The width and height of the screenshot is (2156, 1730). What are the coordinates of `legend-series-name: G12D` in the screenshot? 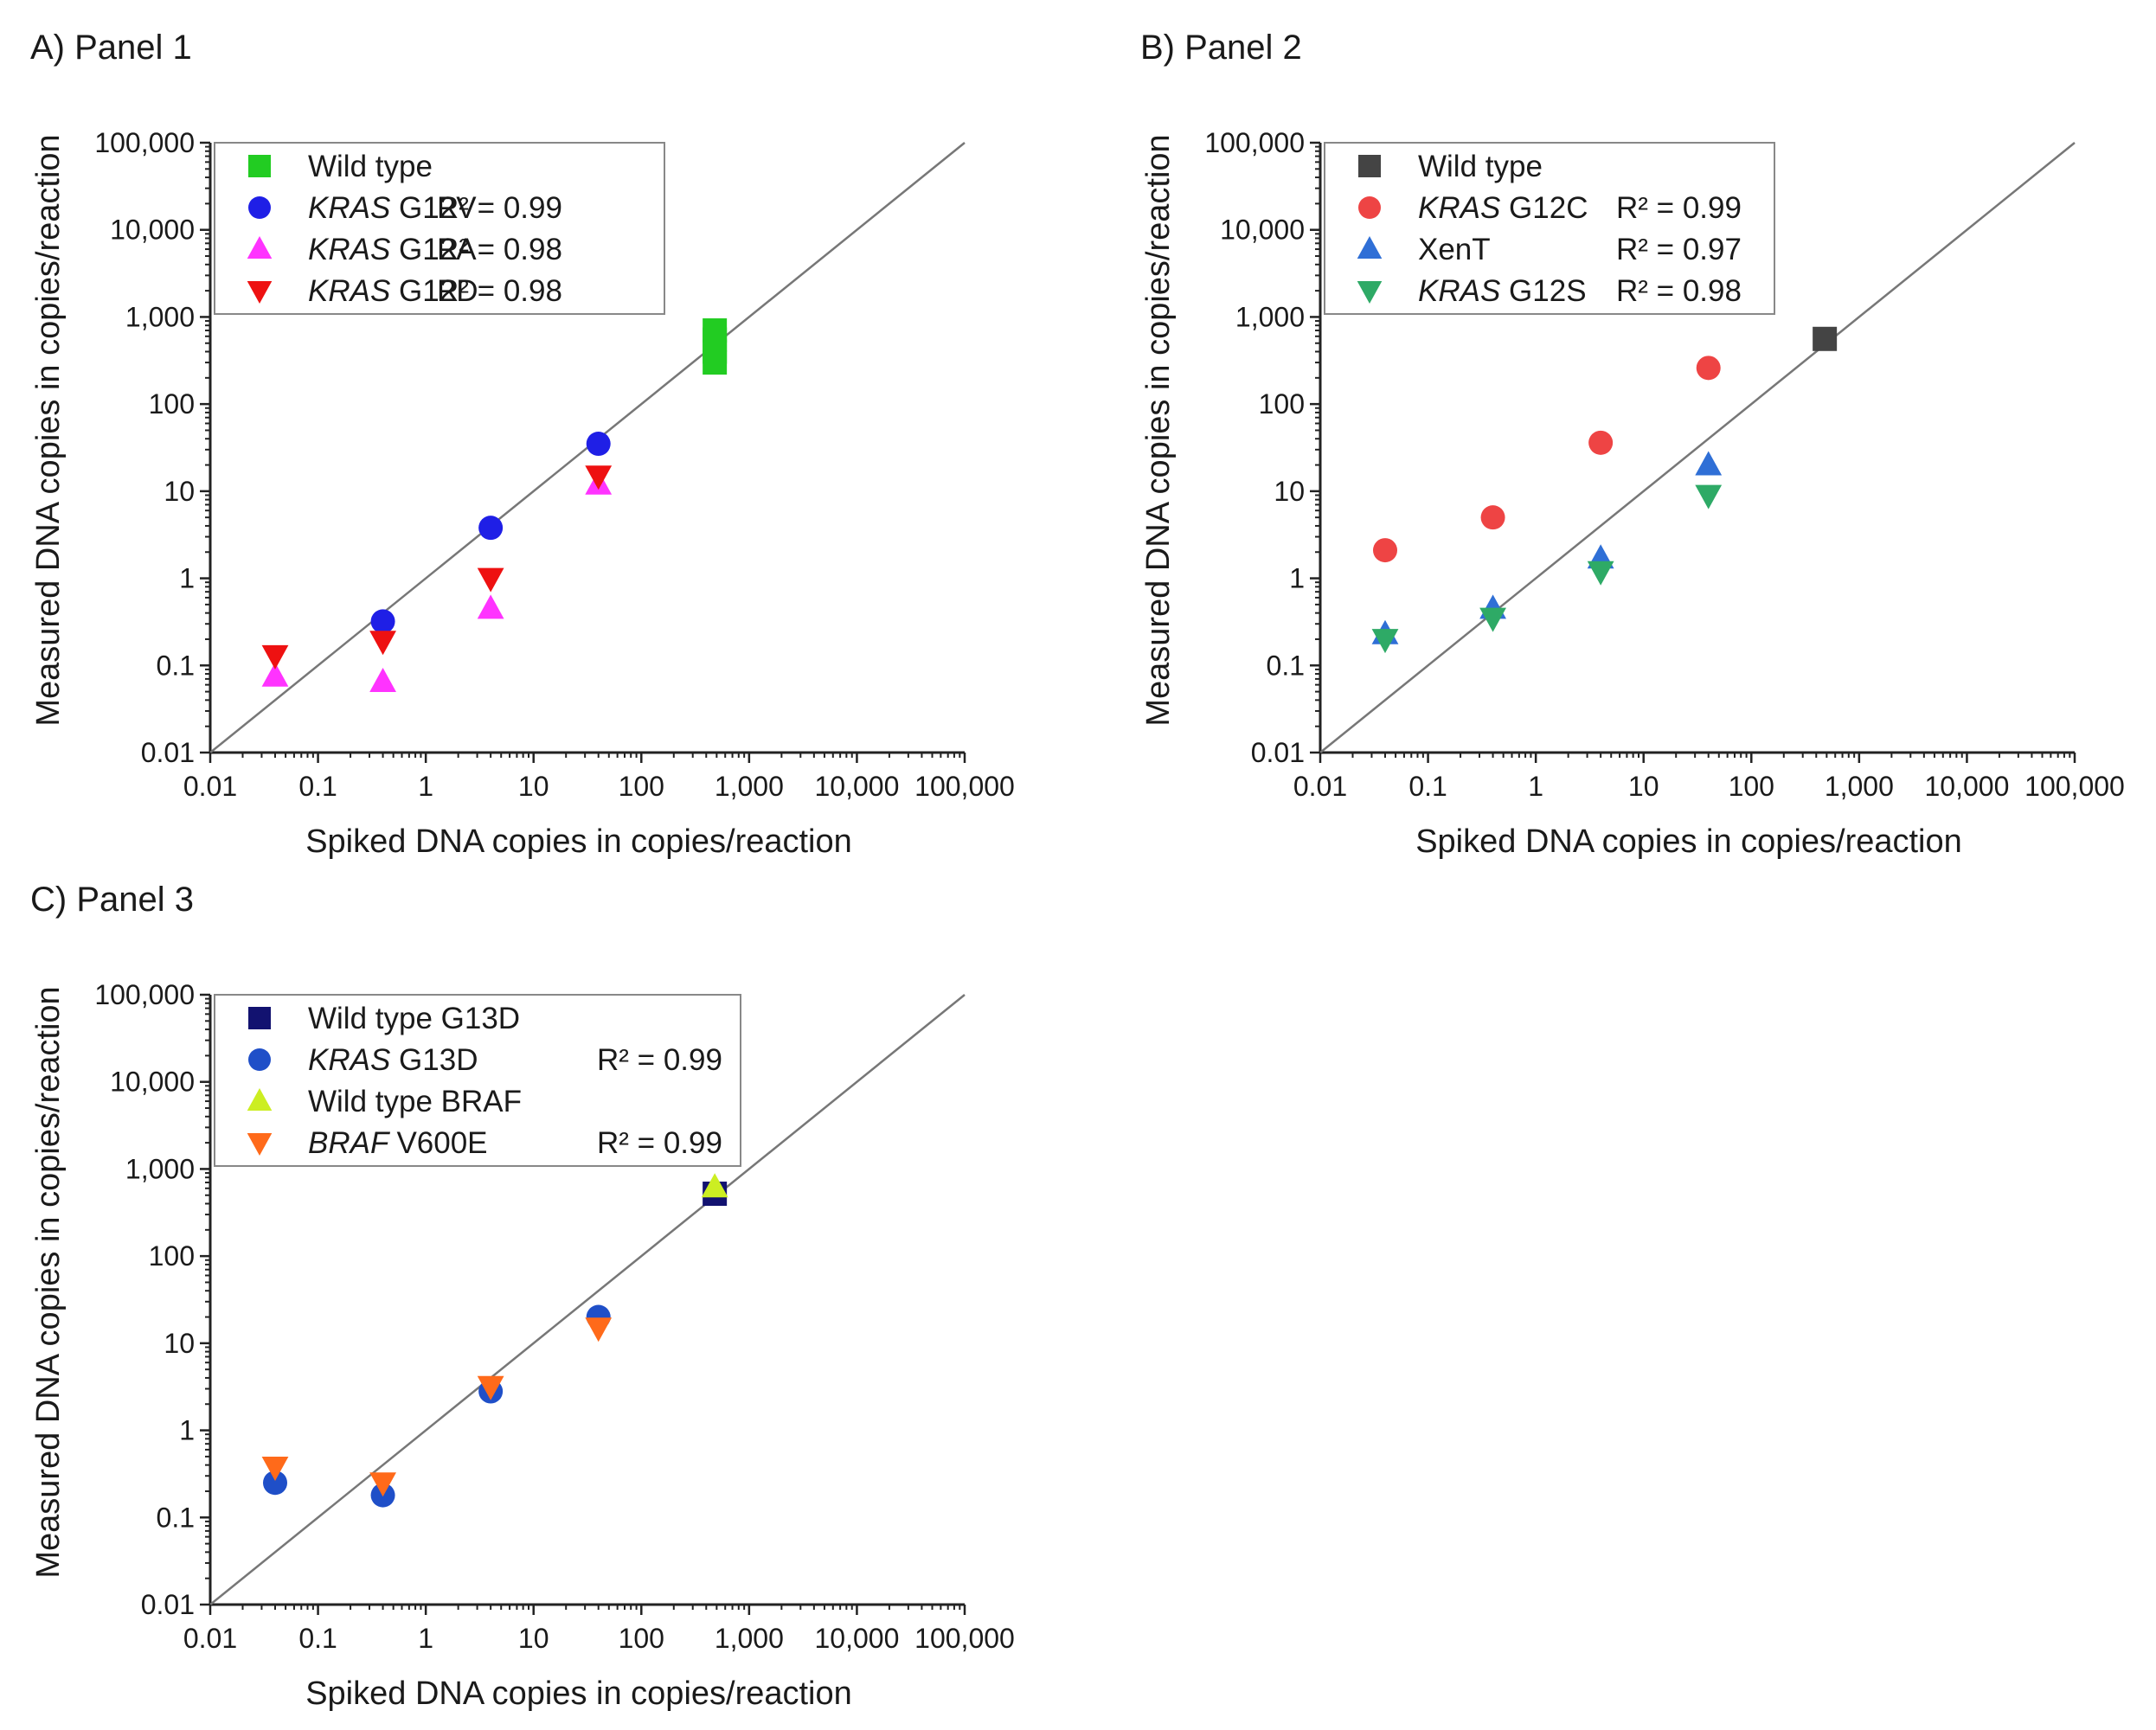 It's located at (439, 291).